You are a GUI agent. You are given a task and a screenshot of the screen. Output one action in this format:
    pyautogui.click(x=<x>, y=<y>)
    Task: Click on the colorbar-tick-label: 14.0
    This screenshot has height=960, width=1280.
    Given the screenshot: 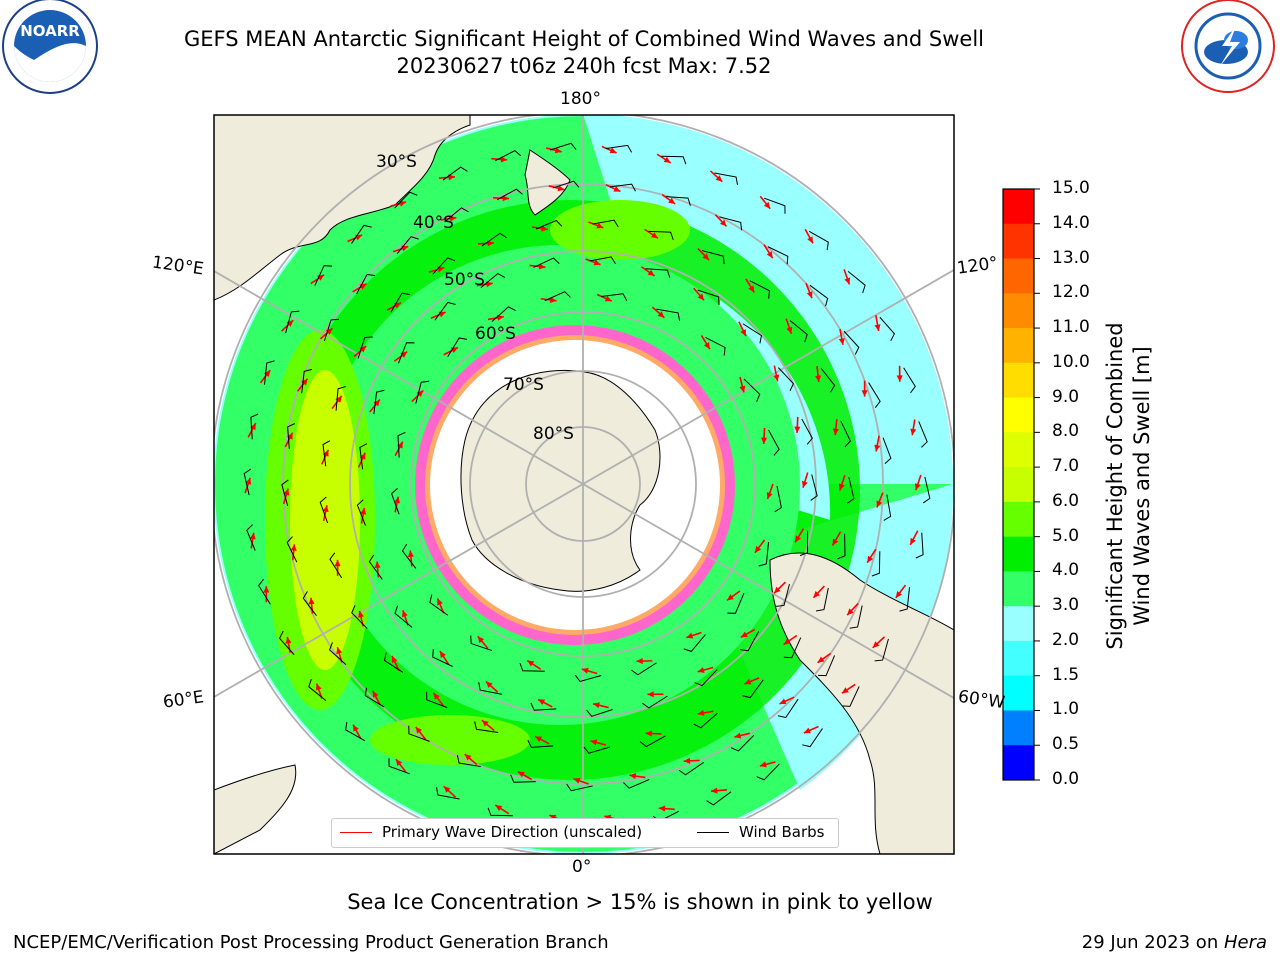 What is the action you would take?
    pyautogui.click(x=1071, y=222)
    